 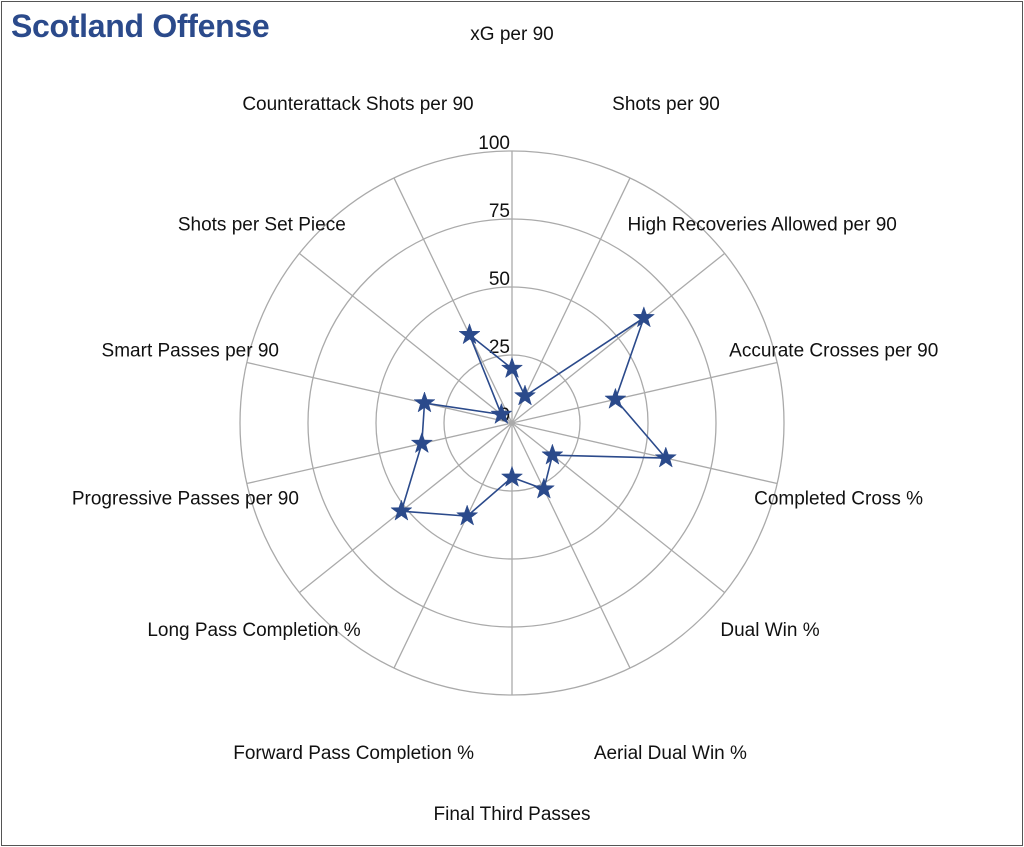 I want to click on tick-label: 75, so click(x=499, y=211).